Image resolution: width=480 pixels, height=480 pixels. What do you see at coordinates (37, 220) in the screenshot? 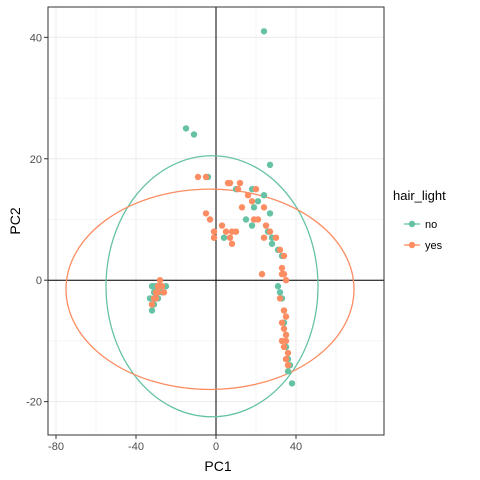
I see `y-axis-ticks: -20 0 20 40` at bounding box center [37, 220].